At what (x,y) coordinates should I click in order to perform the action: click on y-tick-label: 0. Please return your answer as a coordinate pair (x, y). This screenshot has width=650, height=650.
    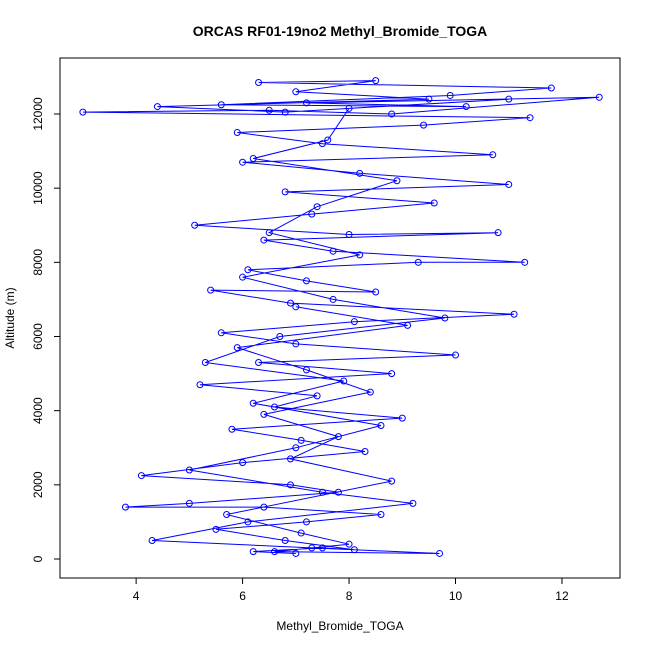
    Looking at the image, I should click on (38, 558).